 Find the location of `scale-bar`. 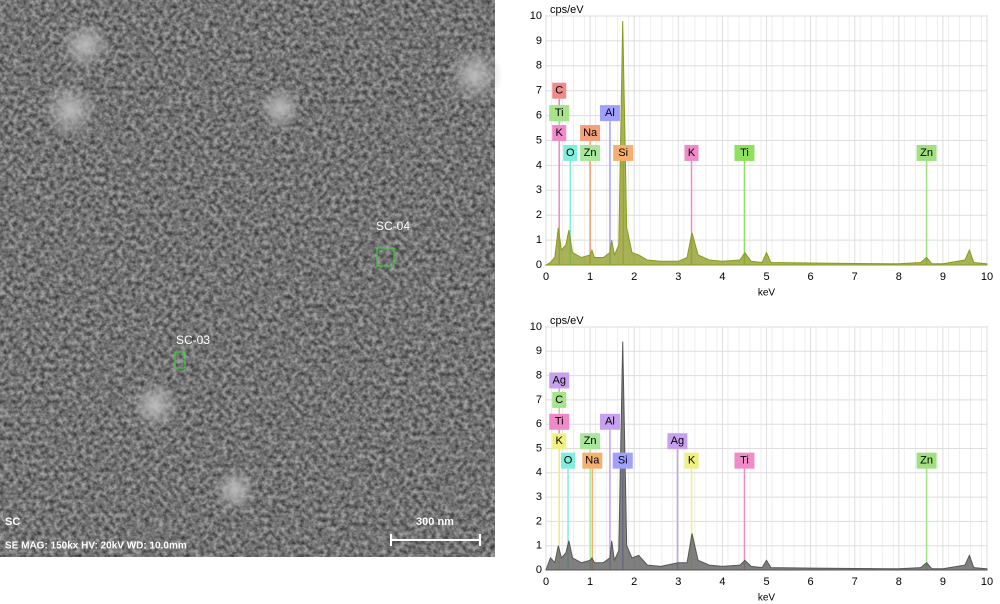

scale-bar is located at coordinates (435, 540).